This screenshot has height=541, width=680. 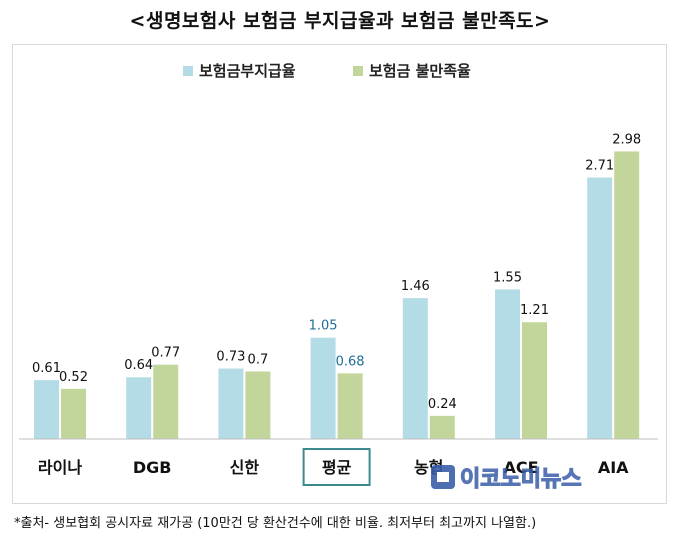 What do you see at coordinates (520, 467) in the screenshot?
I see `x-tick-label-5: ACE` at bounding box center [520, 467].